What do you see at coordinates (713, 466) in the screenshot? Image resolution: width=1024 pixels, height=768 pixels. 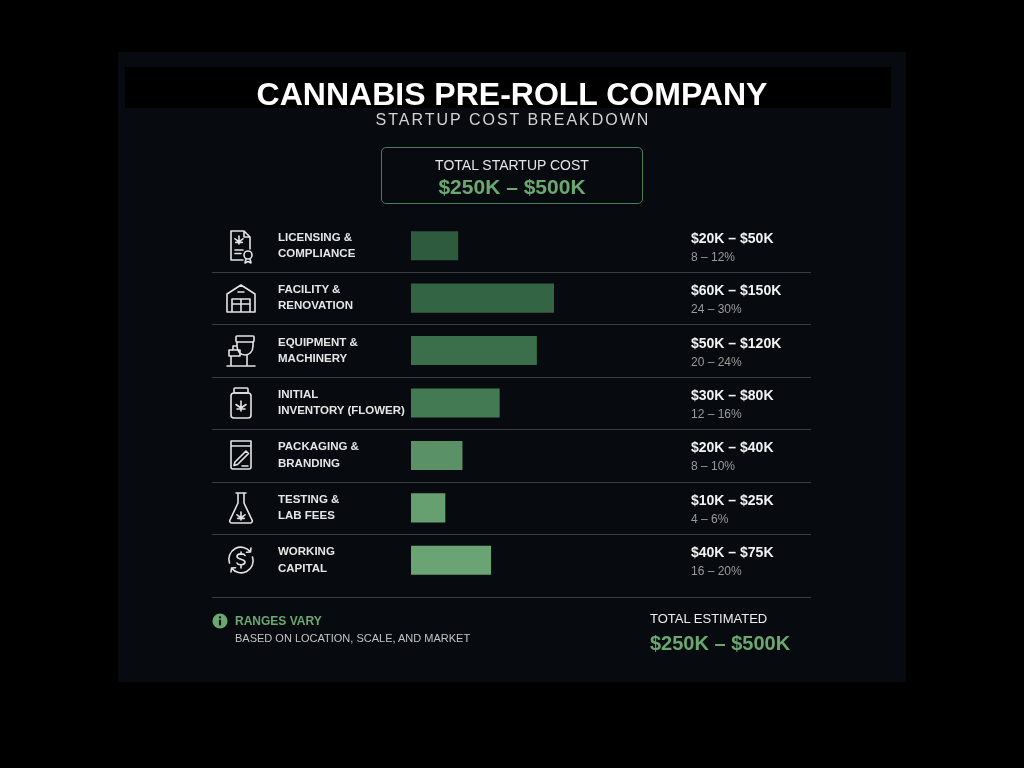 I see `text: 8 – 10%` at bounding box center [713, 466].